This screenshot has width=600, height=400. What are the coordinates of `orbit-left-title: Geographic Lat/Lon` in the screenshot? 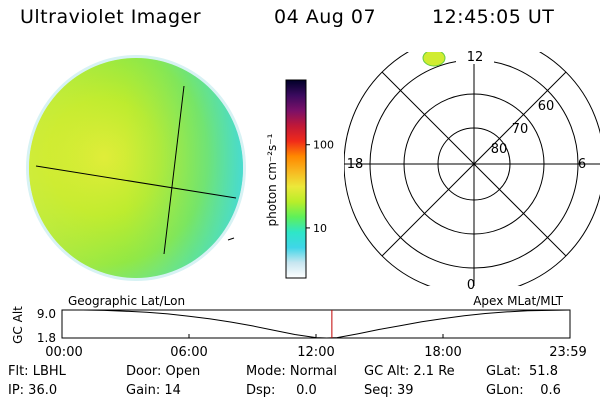 It's located at (126, 301).